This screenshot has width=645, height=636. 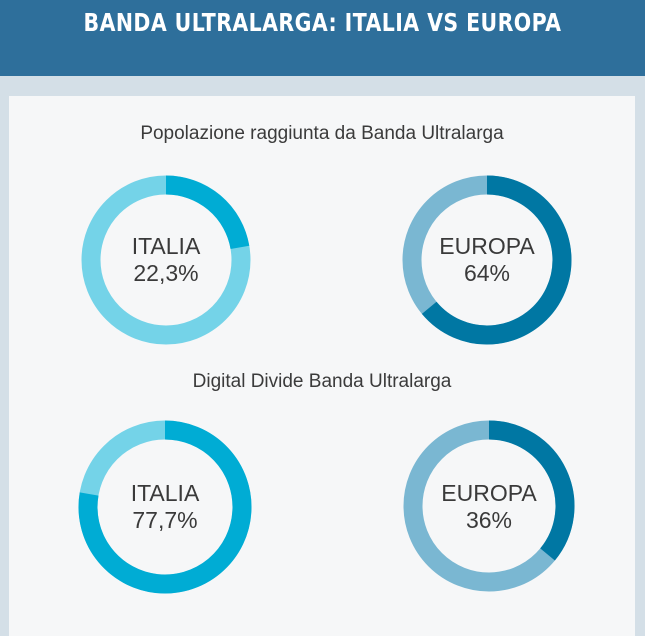 What do you see at coordinates (165, 520) in the screenshot?
I see `donut-value: 77,7%` at bounding box center [165, 520].